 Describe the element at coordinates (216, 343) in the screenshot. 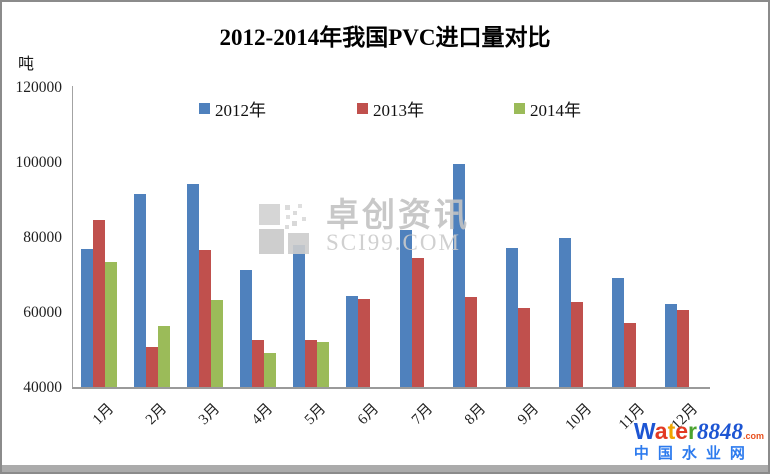

I see `bar-2014年-3月` at that location.